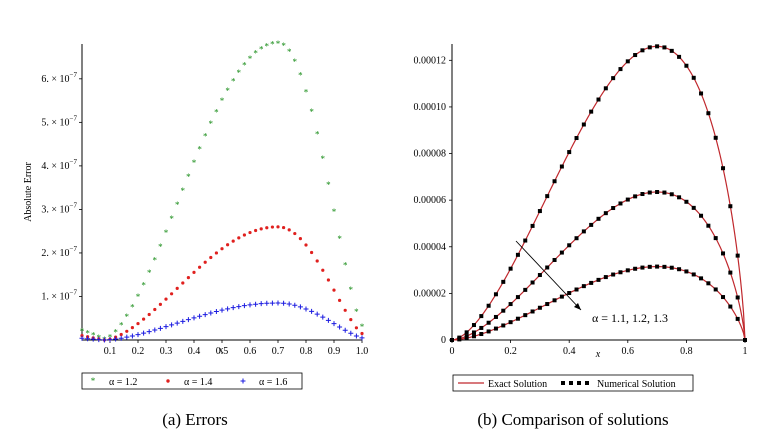 This screenshot has height=432, width=773. Describe the element at coordinates (273, 382) in the screenshot. I see `errors-legend-label: α = 1.6` at that location.